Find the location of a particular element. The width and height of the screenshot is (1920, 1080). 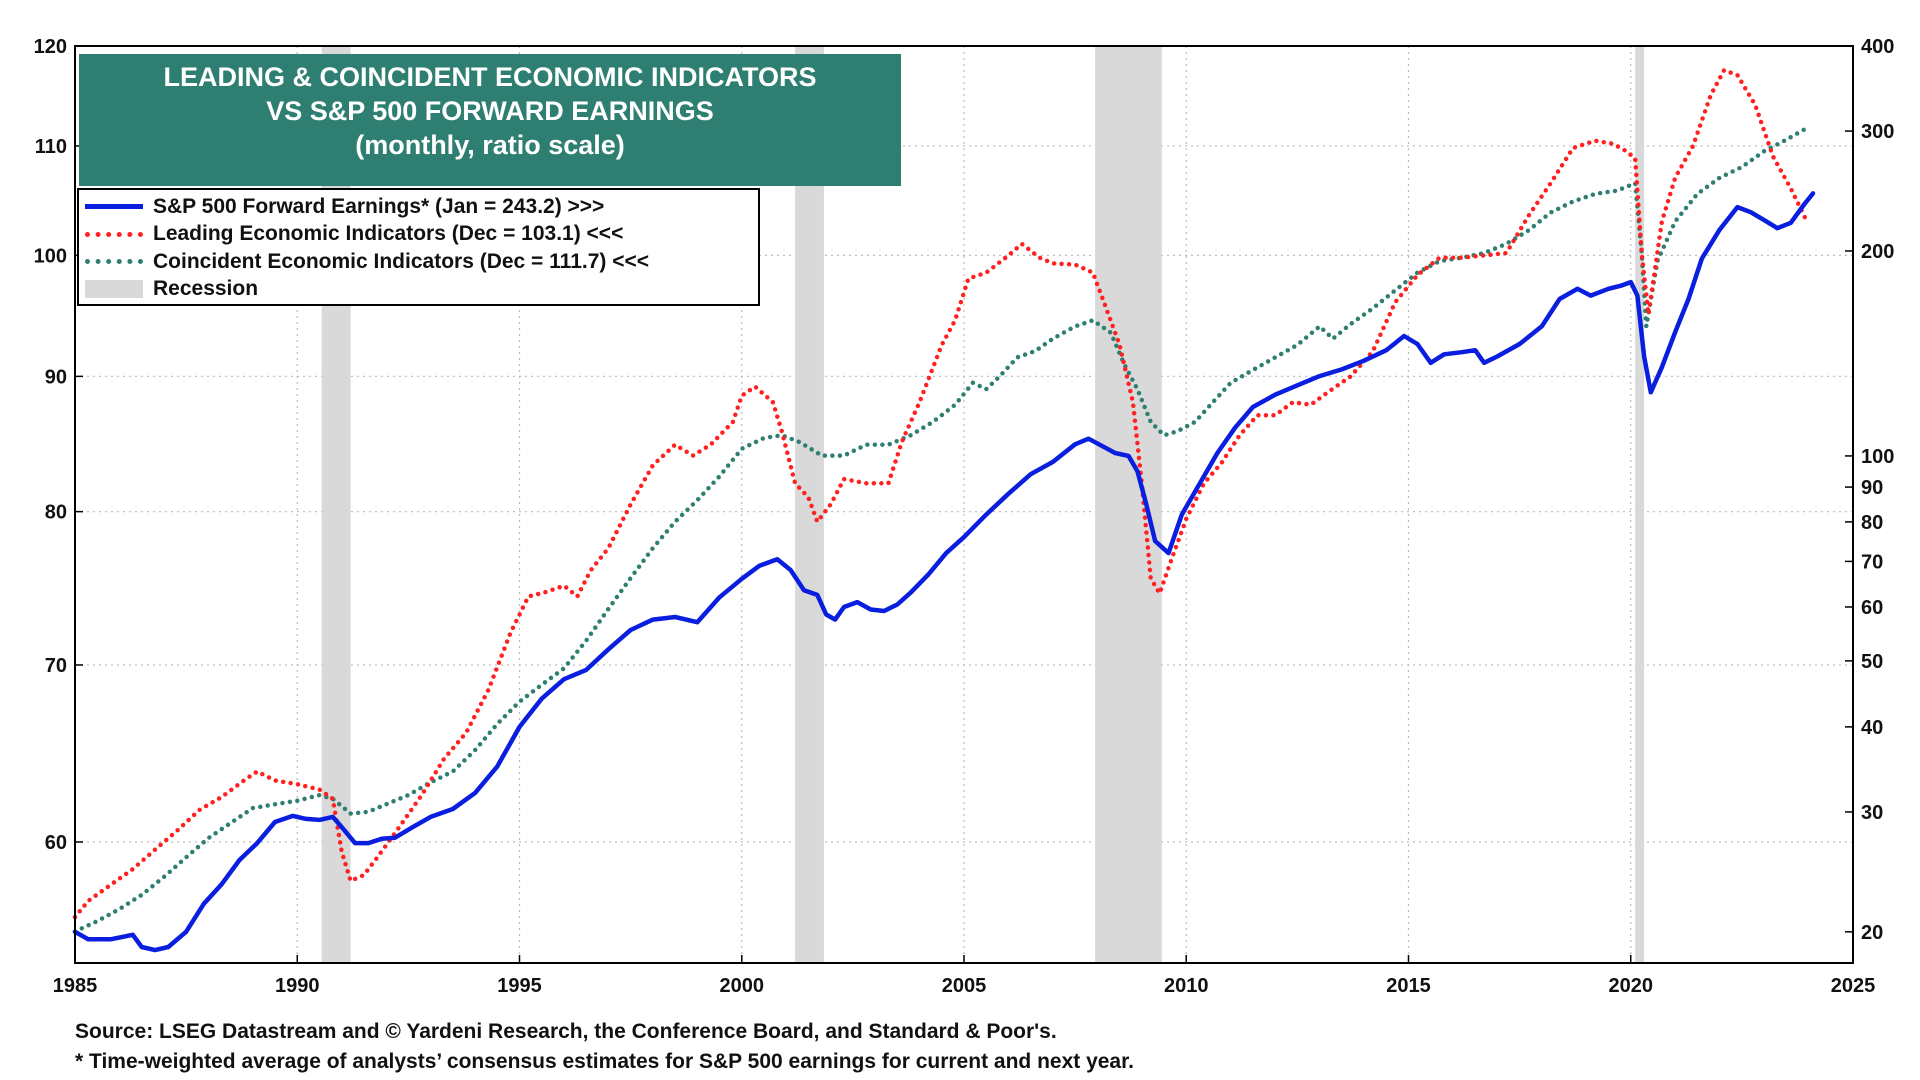

left-tick-label: 120 is located at coordinates (50, 47).